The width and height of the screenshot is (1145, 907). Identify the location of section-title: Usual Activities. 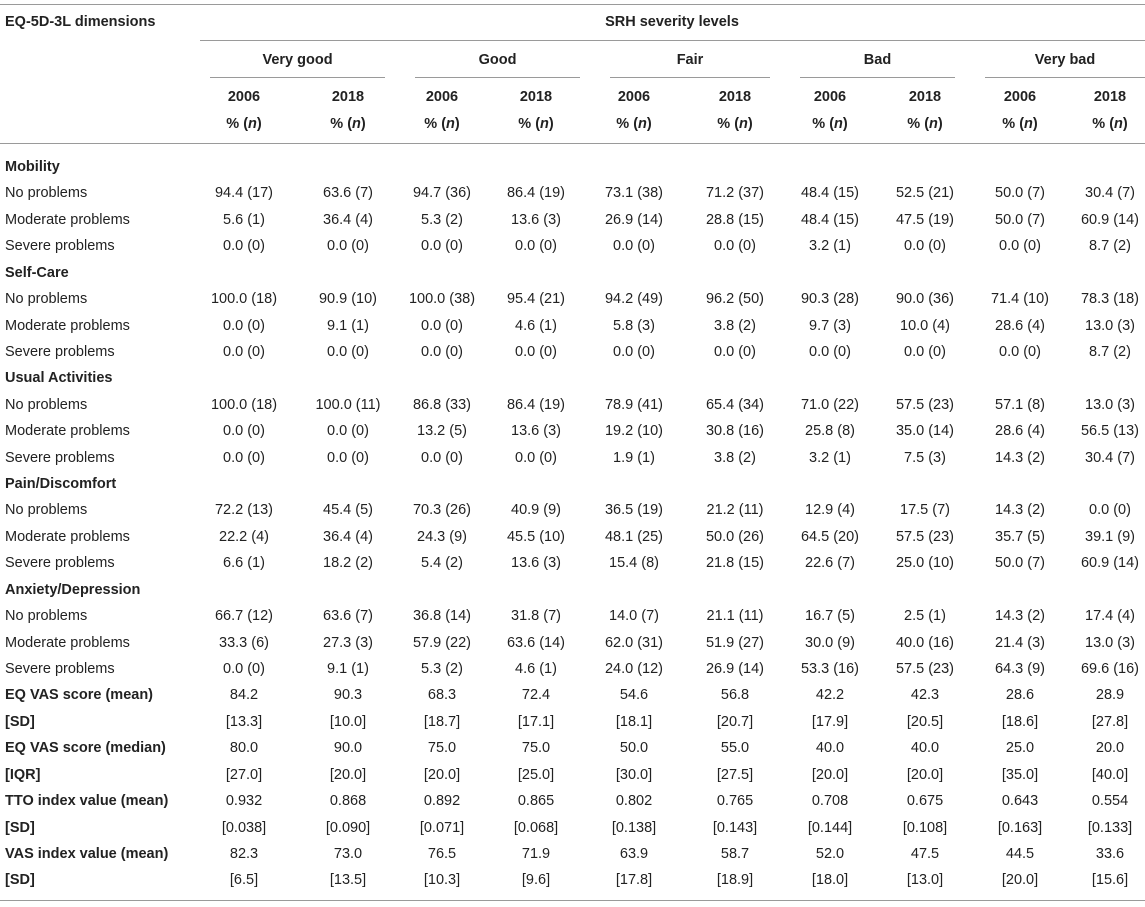
(59, 378).